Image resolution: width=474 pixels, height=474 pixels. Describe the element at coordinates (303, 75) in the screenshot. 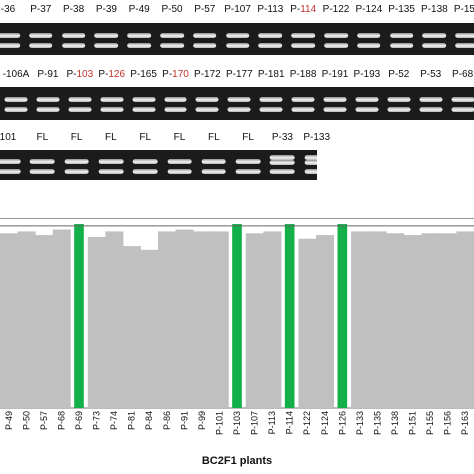

I see `lane-label: P-188` at that location.